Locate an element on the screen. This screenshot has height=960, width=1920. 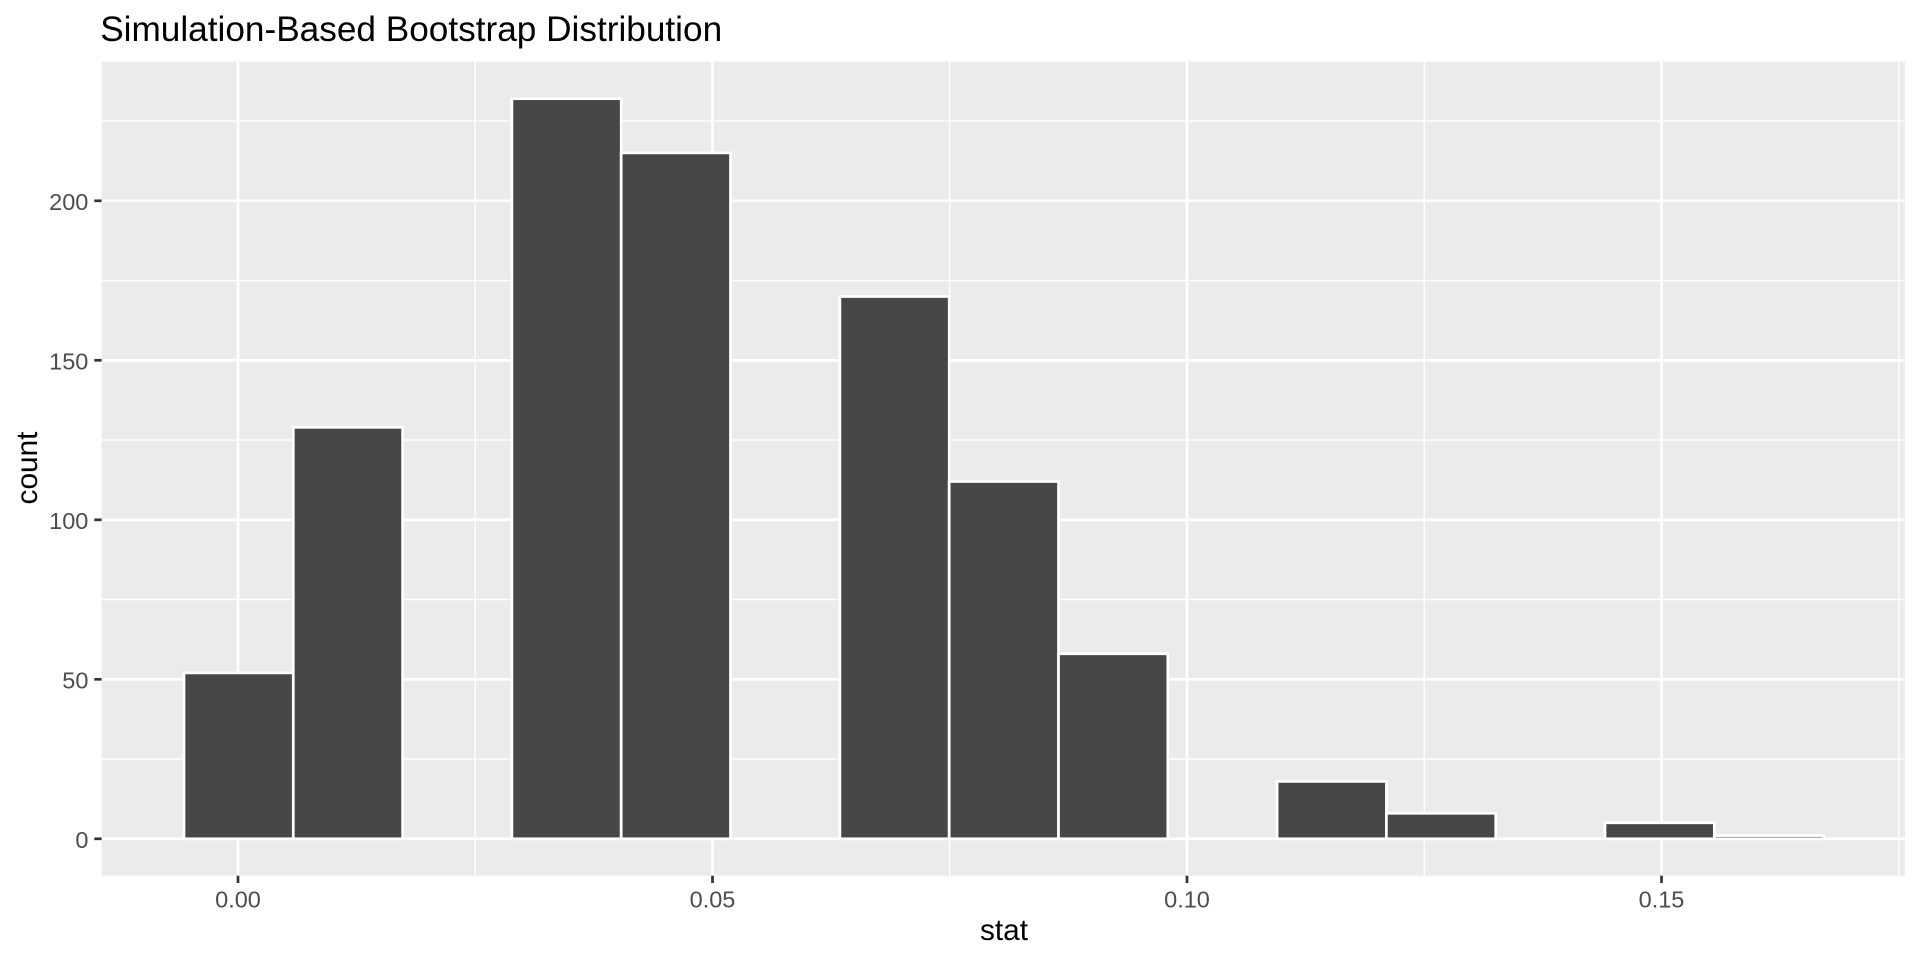
svg-text: 200 is located at coordinates (68, 202).